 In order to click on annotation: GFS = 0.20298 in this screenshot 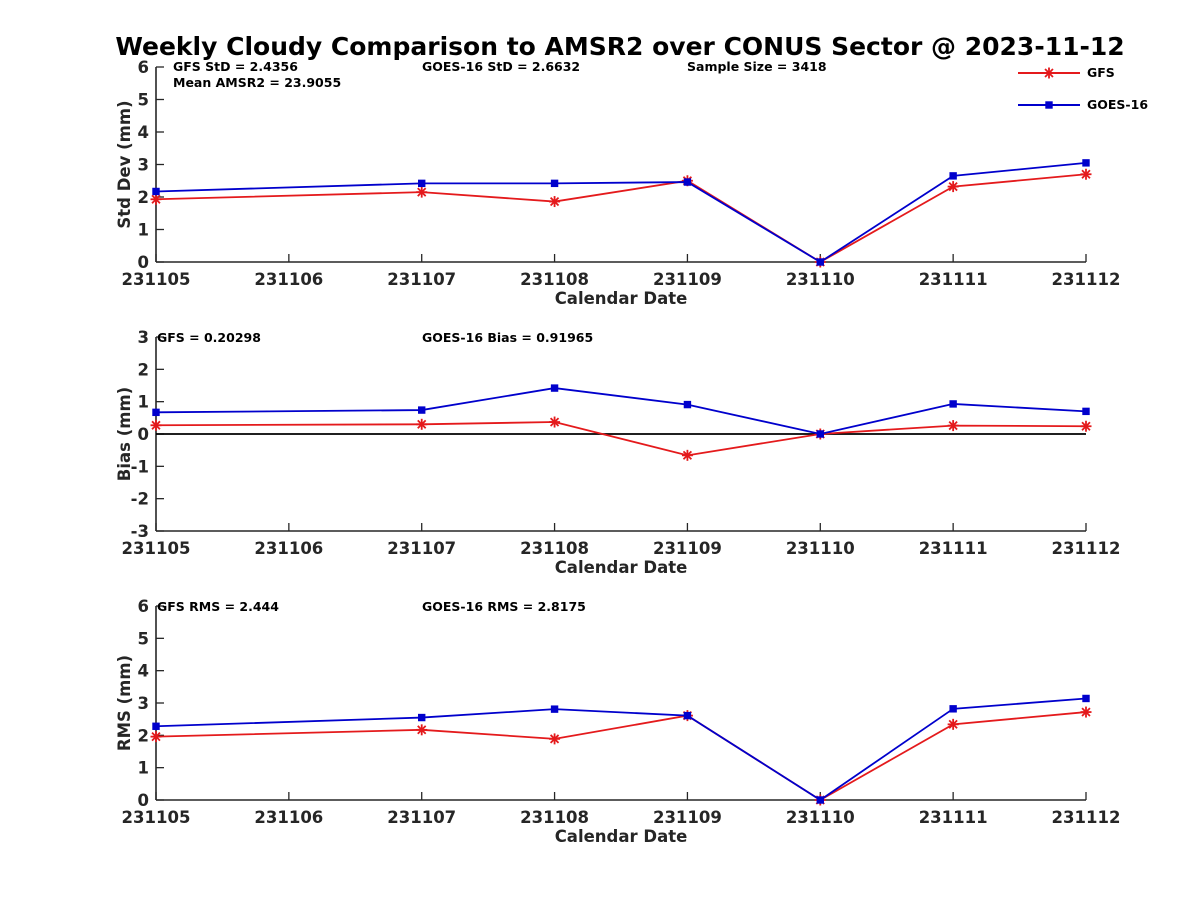, I will do `click(209, 337)`.